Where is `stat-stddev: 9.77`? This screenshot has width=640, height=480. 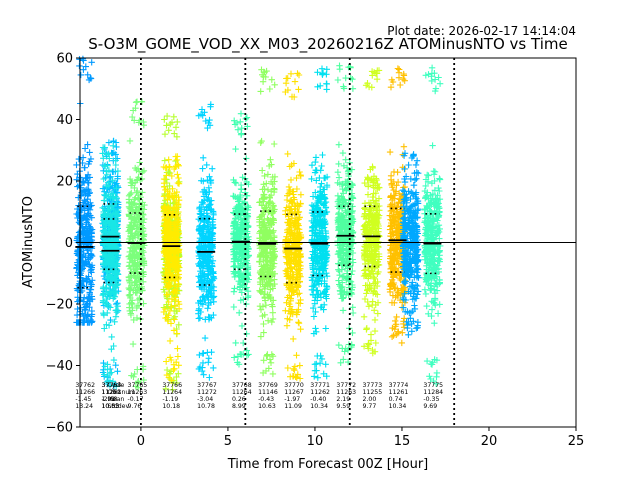 stat-stddev: 9.77 is located at coordinates (370, 406).